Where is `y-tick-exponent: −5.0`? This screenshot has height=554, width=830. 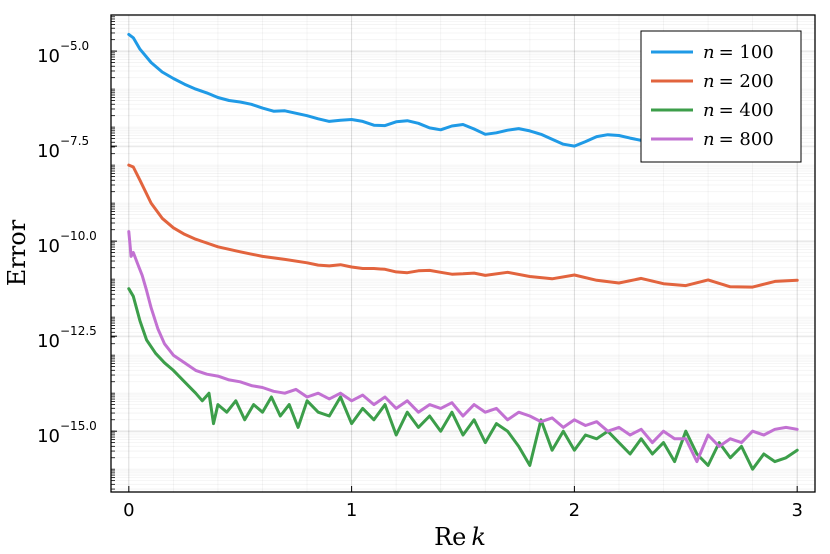 y-tick-exponent: −5.0 is located at coordinates (74, 46).